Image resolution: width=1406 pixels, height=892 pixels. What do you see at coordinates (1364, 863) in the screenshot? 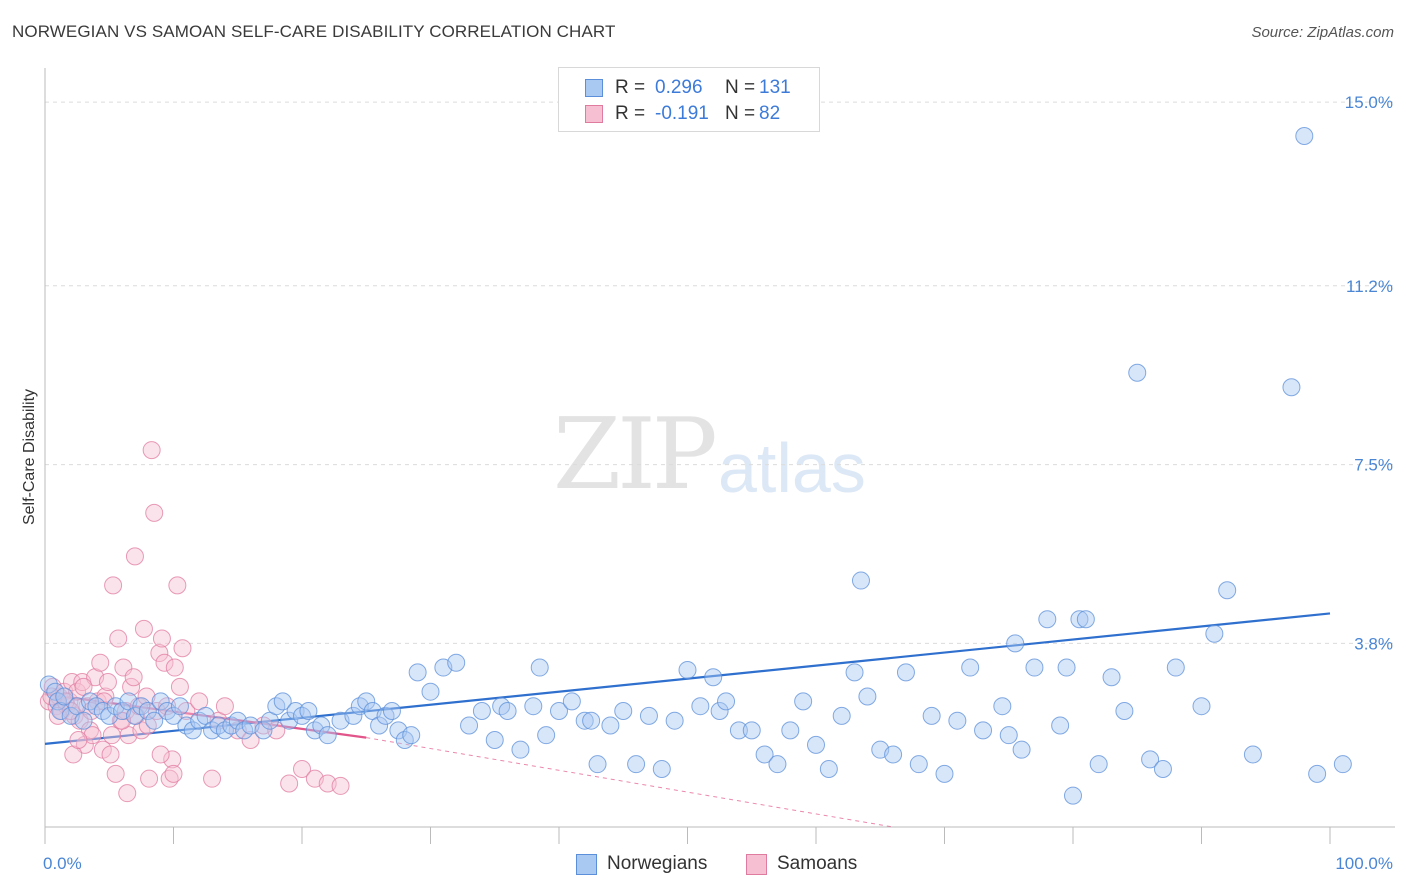
I see `x-tick-label-max: 100.0%` at bounding box center [1364, 863].